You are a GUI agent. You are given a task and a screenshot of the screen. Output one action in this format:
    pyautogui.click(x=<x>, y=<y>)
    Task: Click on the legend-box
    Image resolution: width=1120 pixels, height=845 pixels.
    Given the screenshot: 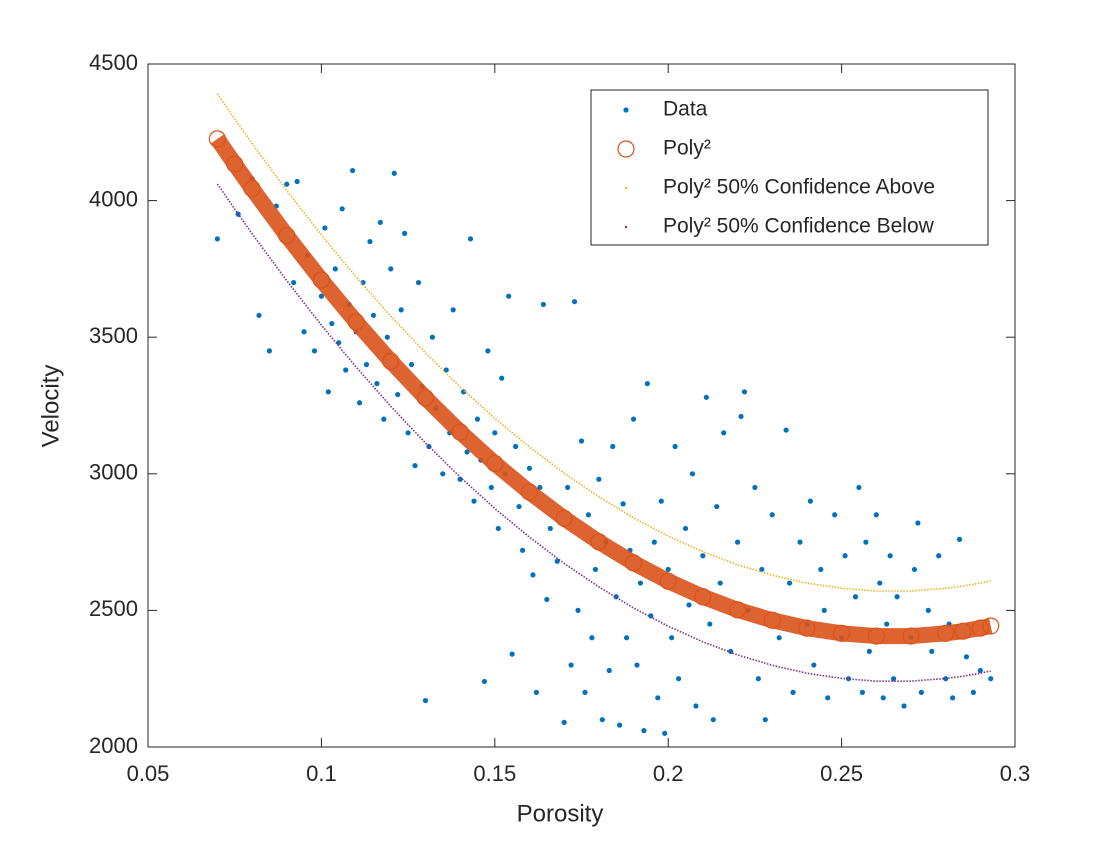 What is the action you would take?
    pyautogui.click(x=789, y=167)
    